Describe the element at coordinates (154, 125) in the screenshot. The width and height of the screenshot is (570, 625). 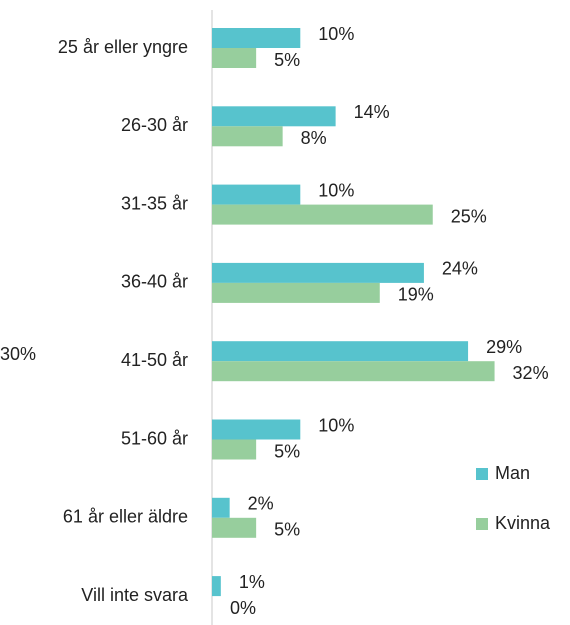
I see `category-label: 26-30 år` at that location.